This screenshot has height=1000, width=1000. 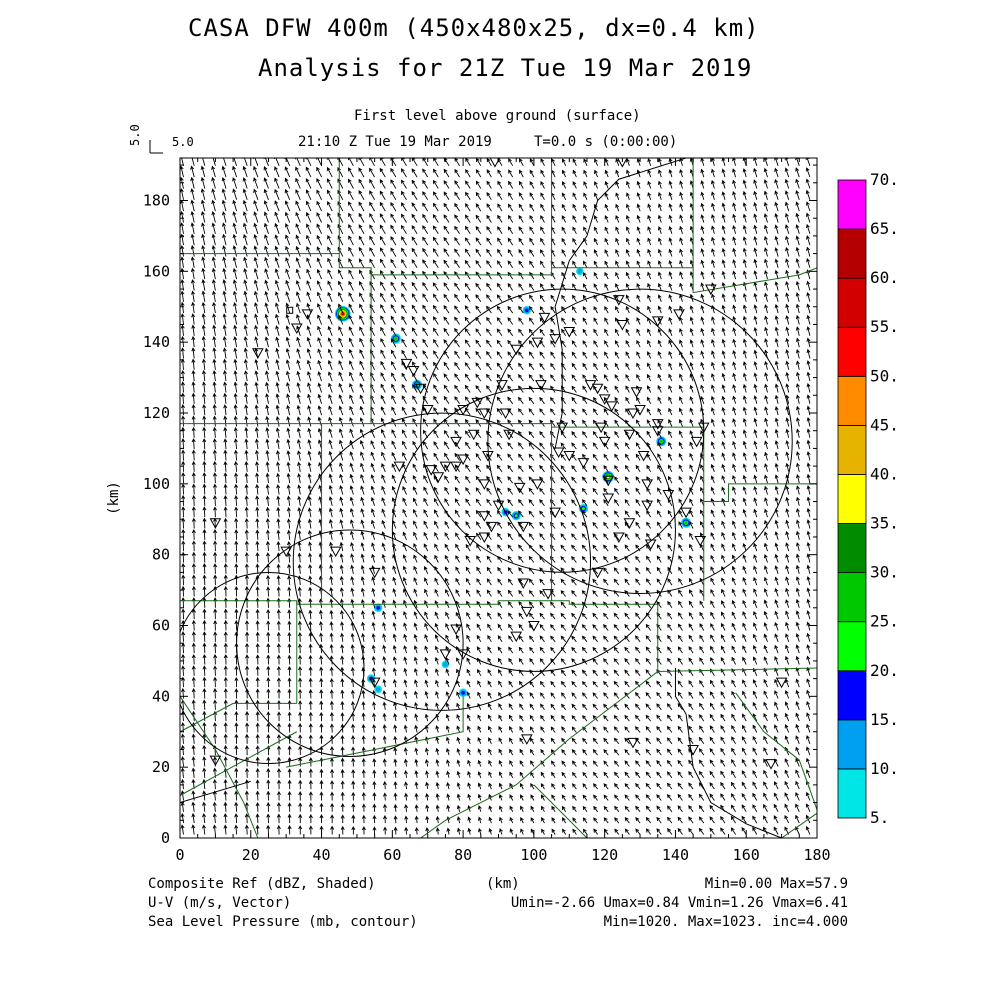 I want to click on radar-range-ring, so click(x=272, y=668).